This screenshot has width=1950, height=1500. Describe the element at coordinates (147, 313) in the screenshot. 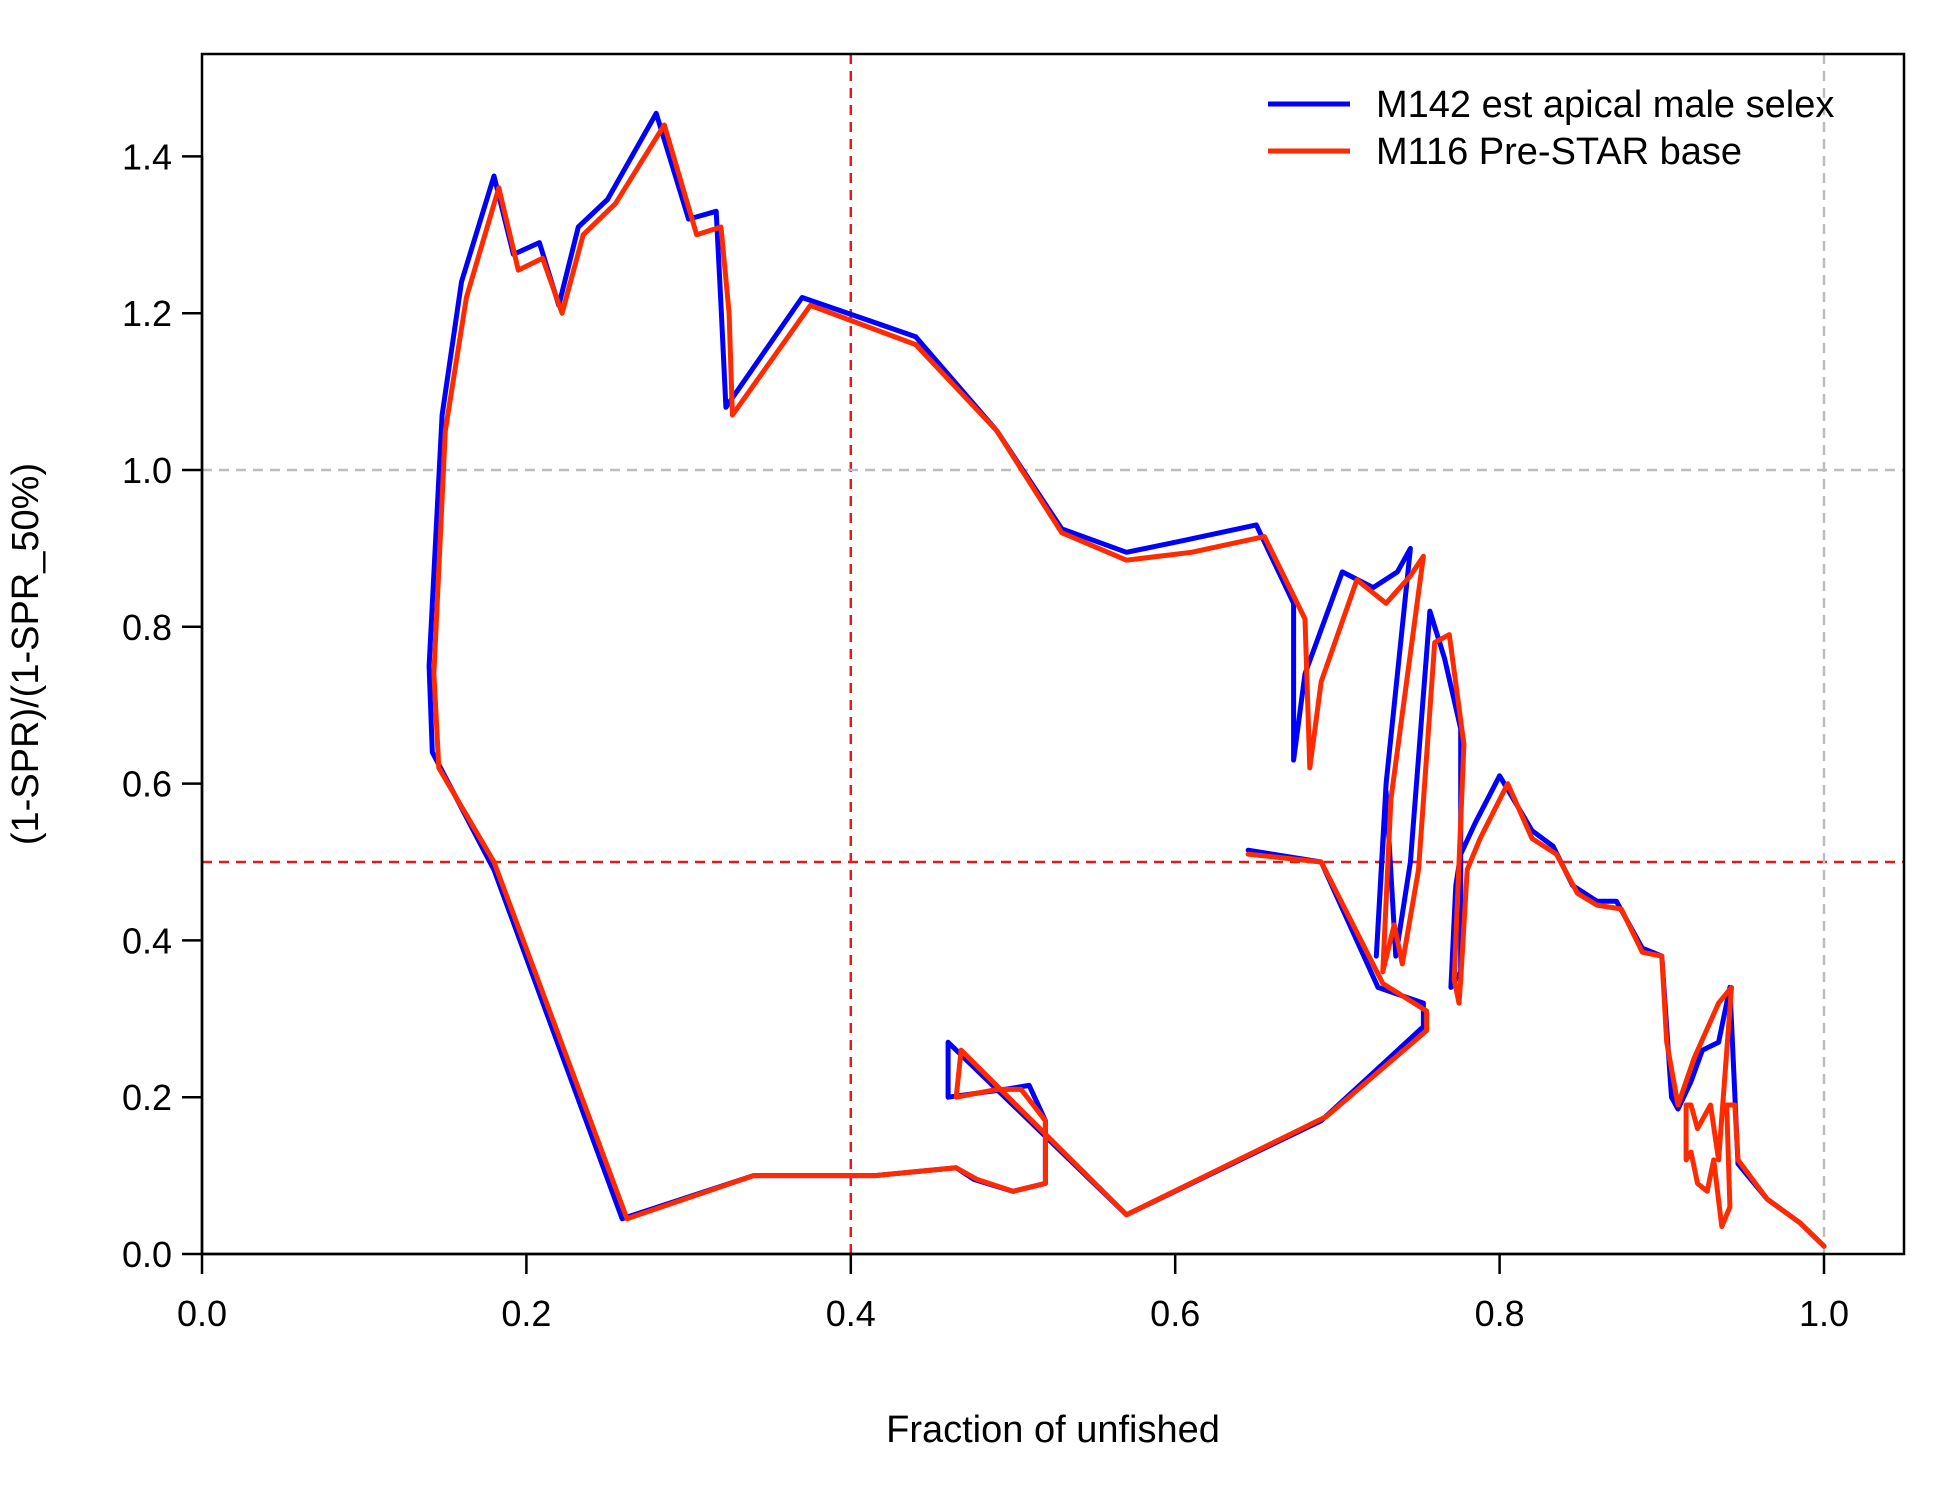

I see `y-tick-label: 1.2` at that location.